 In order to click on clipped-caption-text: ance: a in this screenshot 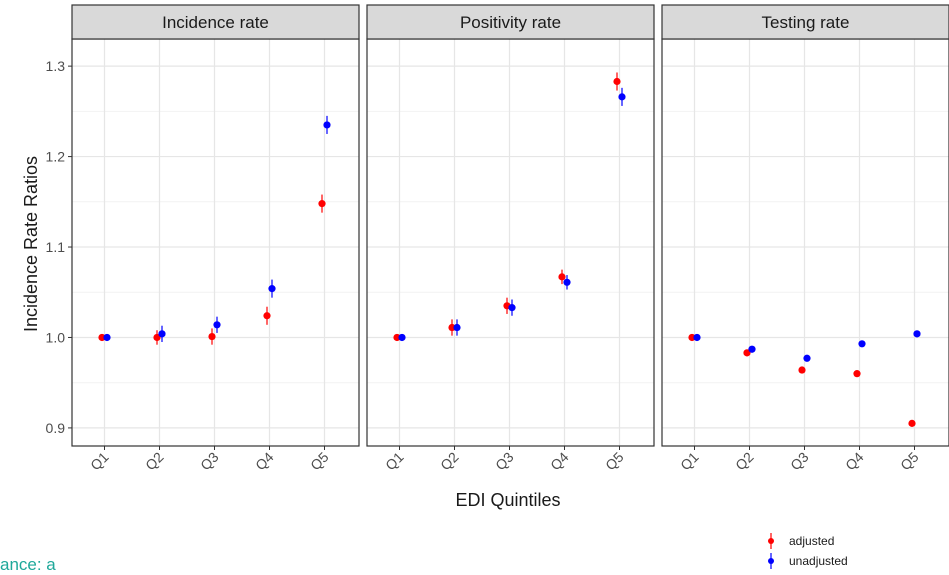, I will do `click(28, 564)`.